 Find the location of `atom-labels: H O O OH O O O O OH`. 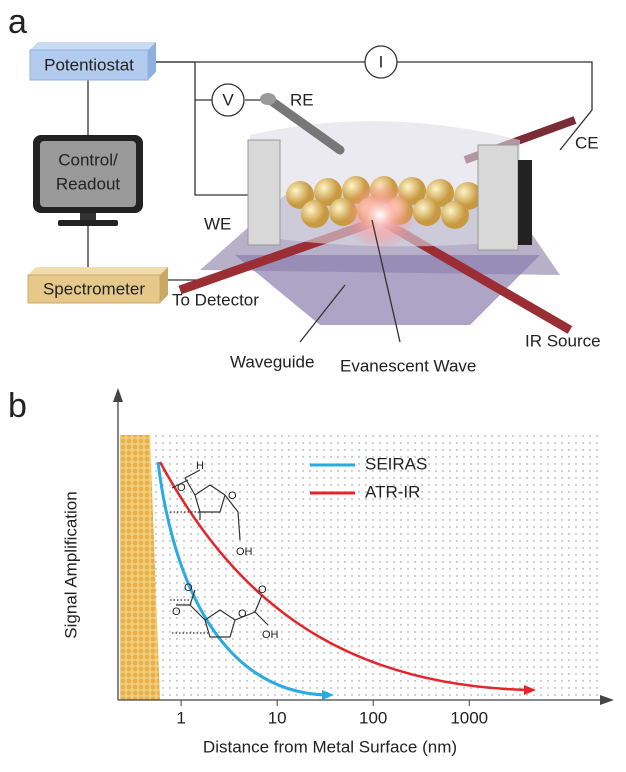

atom-labels: H O O OH O O O O OH is located at coordinates (225, 550).